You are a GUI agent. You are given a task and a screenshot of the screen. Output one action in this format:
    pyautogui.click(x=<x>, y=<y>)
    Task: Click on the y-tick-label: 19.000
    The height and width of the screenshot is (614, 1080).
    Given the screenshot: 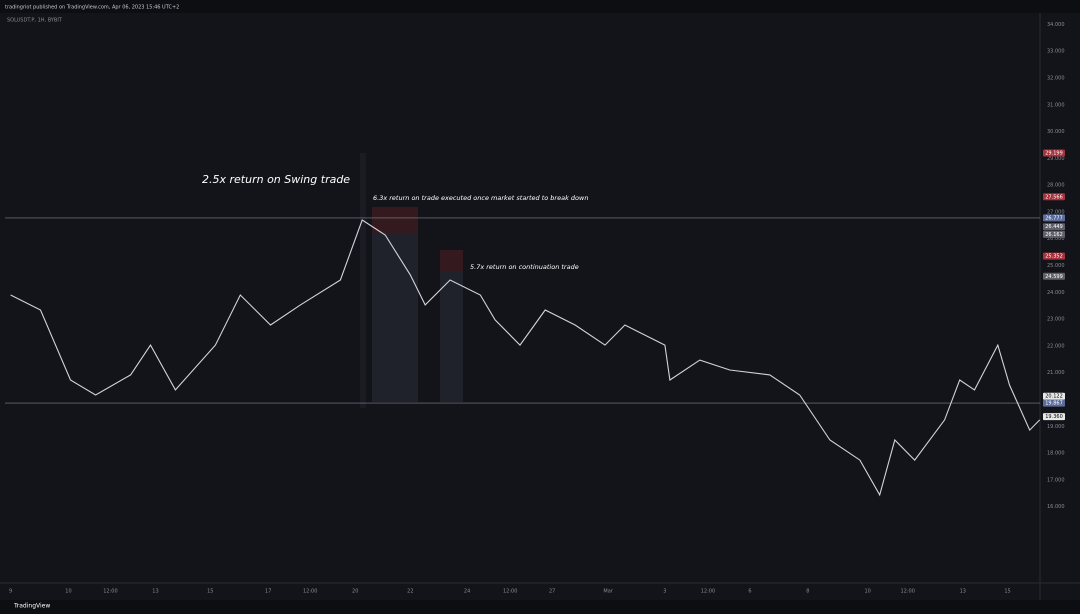 What is the action you would take?
    pyautogui.click(x=1056, y=427)
    